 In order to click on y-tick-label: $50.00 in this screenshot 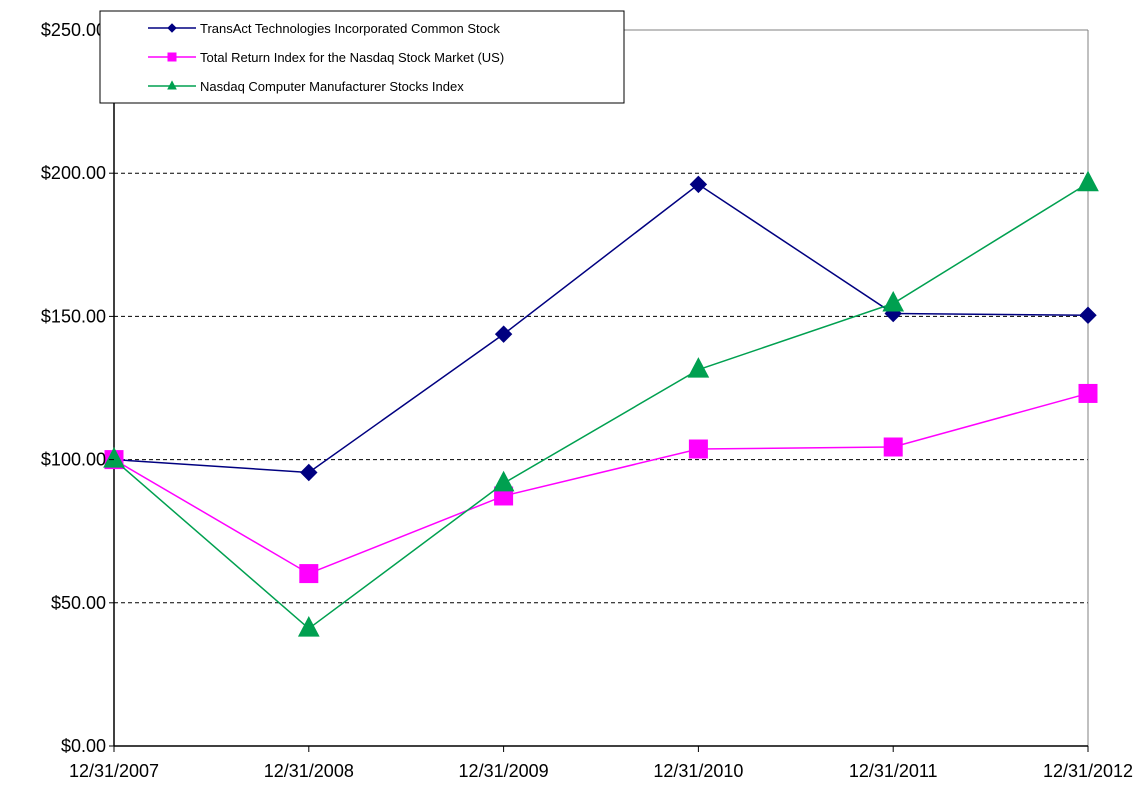, I will do `click(78, 603)`.